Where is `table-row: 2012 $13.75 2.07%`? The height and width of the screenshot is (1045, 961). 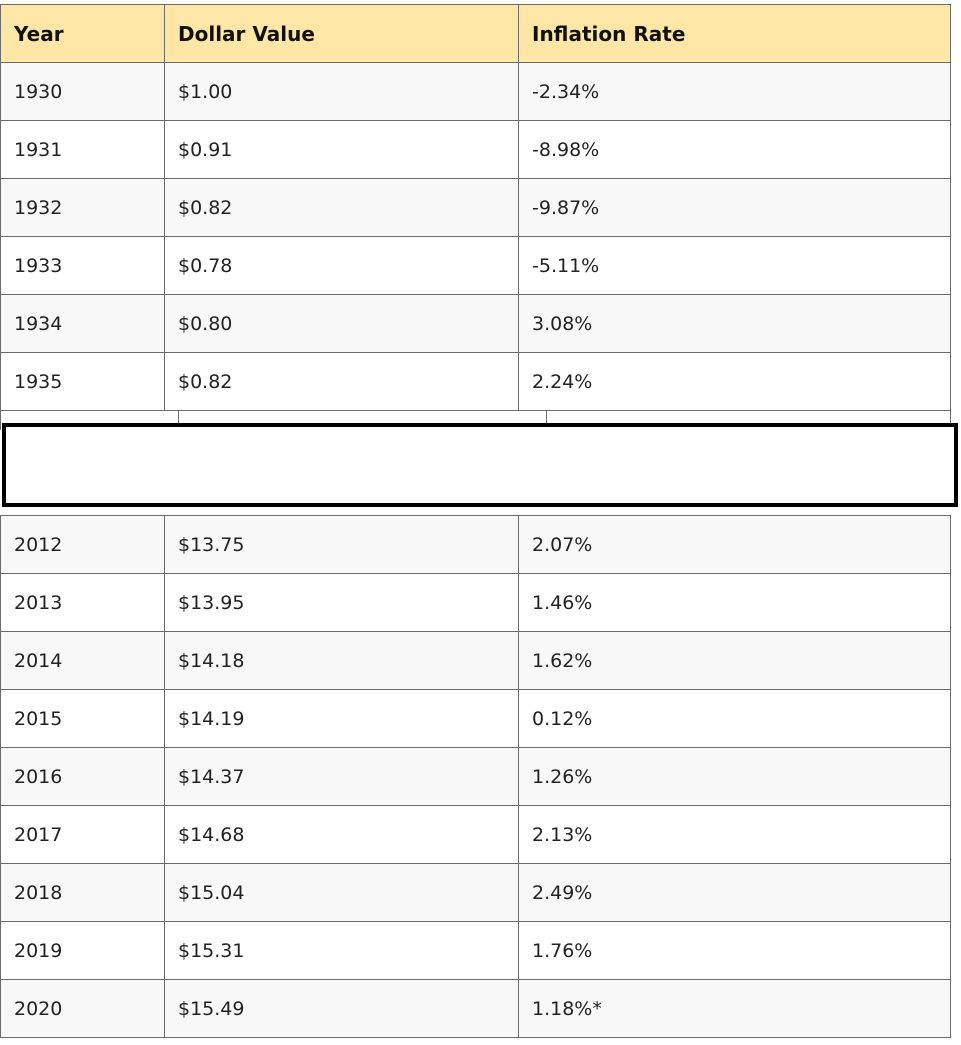
table-row: 2012 $13.75 2.07% is located at coordinates (475, 544).